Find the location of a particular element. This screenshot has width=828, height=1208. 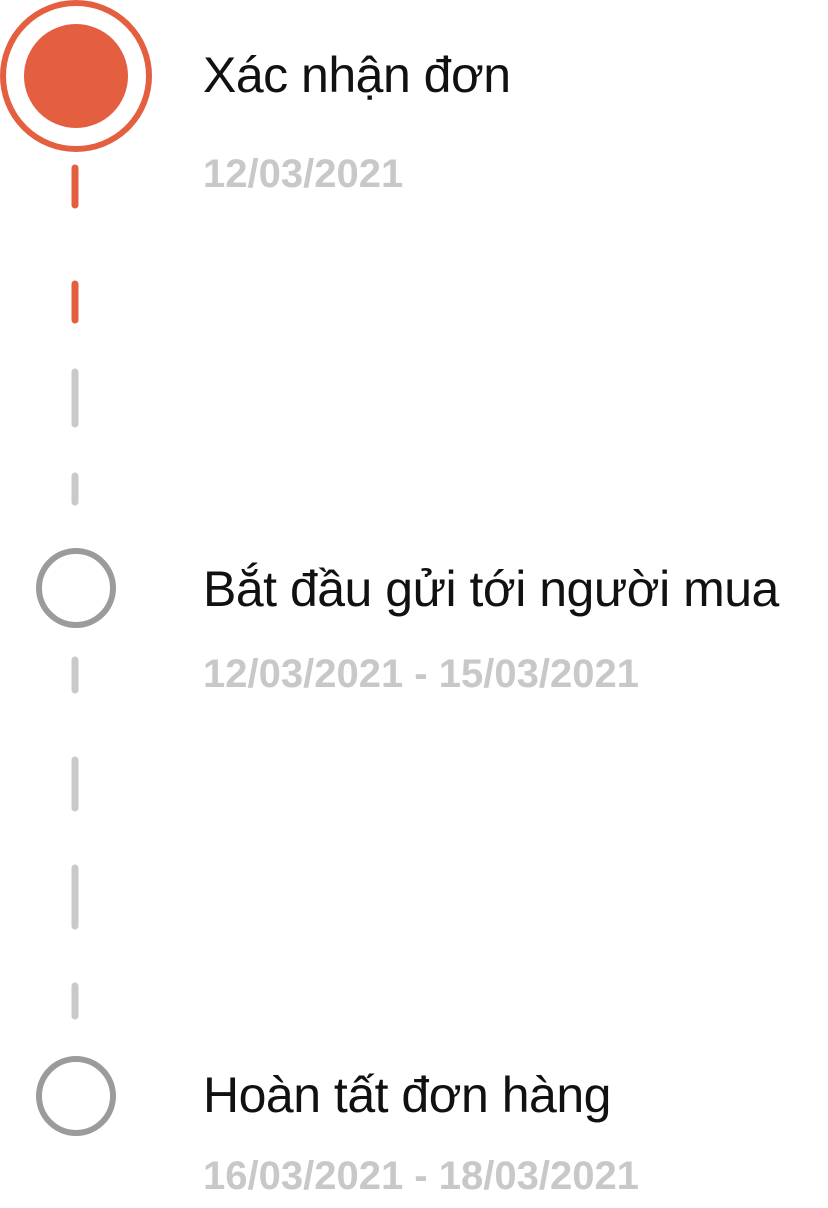

step-2-pending-indicator is located at coordinates (76, 588).